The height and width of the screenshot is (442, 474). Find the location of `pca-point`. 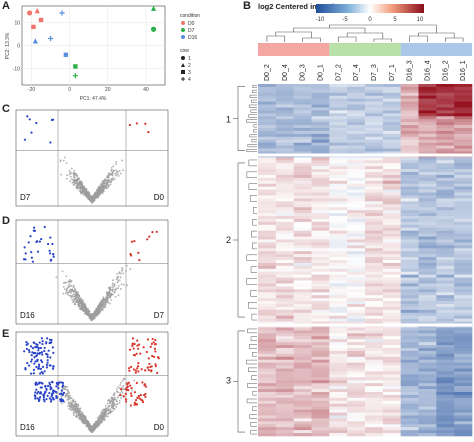

pca-point is located at coordinates (30, 13).